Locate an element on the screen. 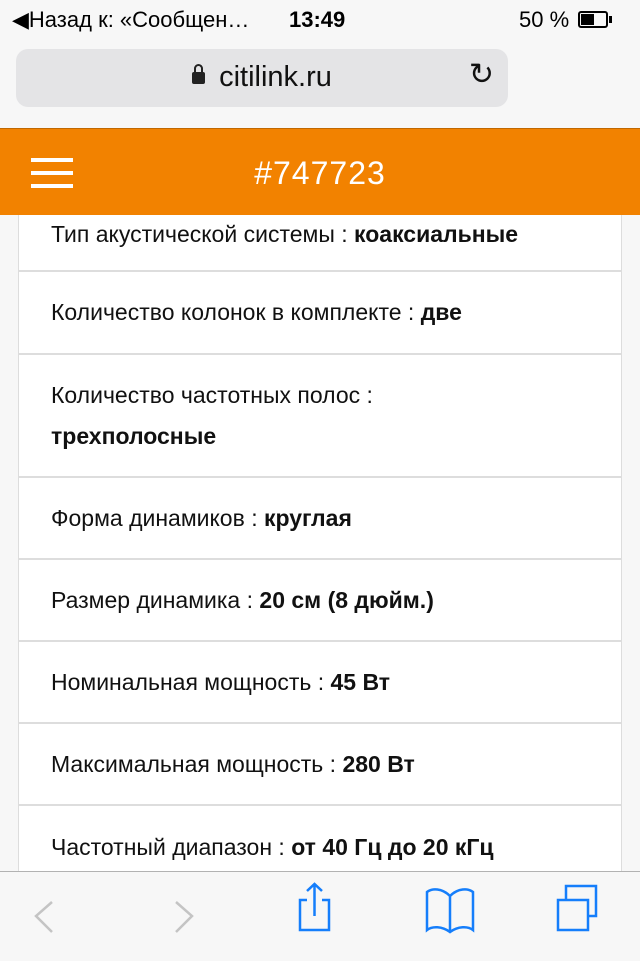  spec-value: трехполосные is located at coordinates (134, 435).